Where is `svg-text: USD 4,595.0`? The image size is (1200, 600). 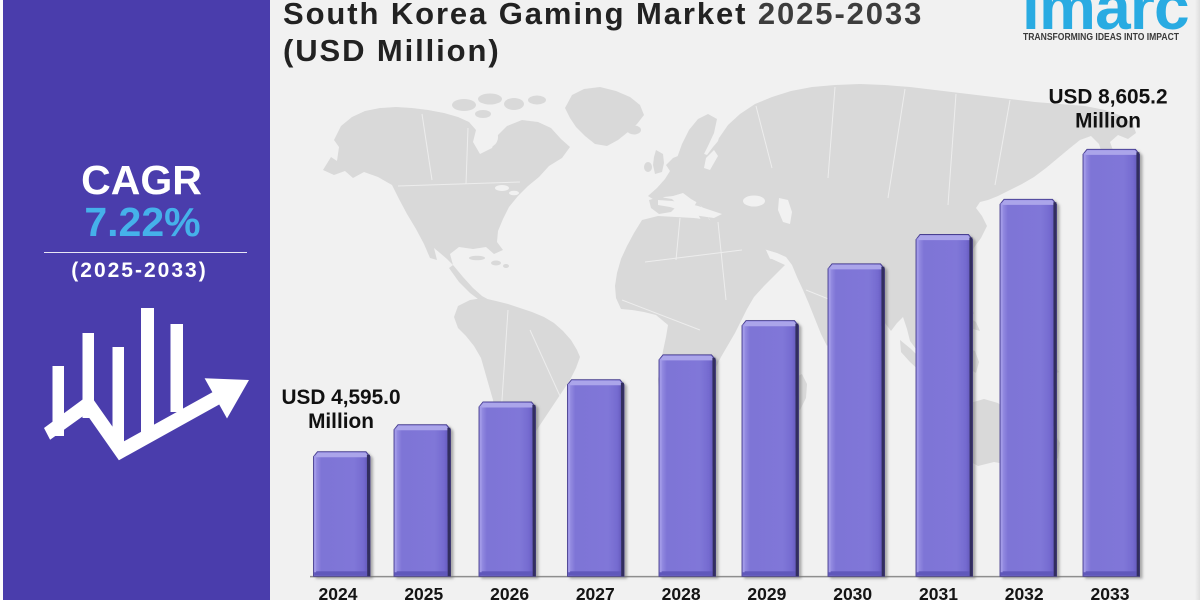
svg-text: USD 4,595.0 is located at coordinates (340, 397).